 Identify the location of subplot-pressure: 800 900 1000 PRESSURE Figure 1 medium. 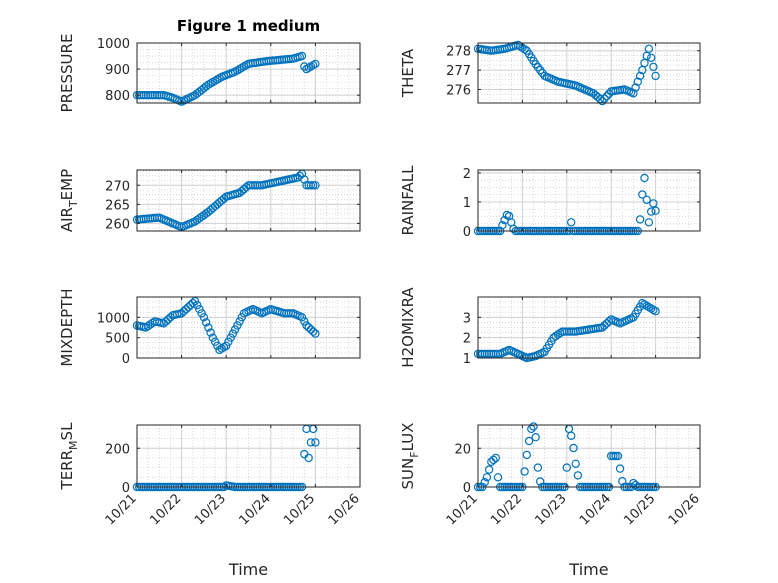
(209, 65).